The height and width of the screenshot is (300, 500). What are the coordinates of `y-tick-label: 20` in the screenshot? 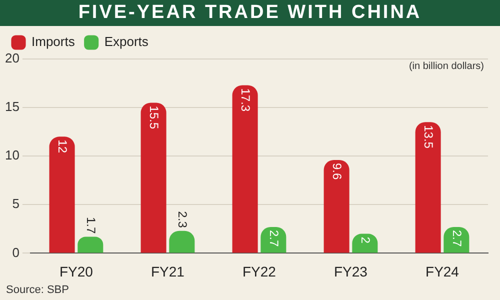 It's located at (12, 58).